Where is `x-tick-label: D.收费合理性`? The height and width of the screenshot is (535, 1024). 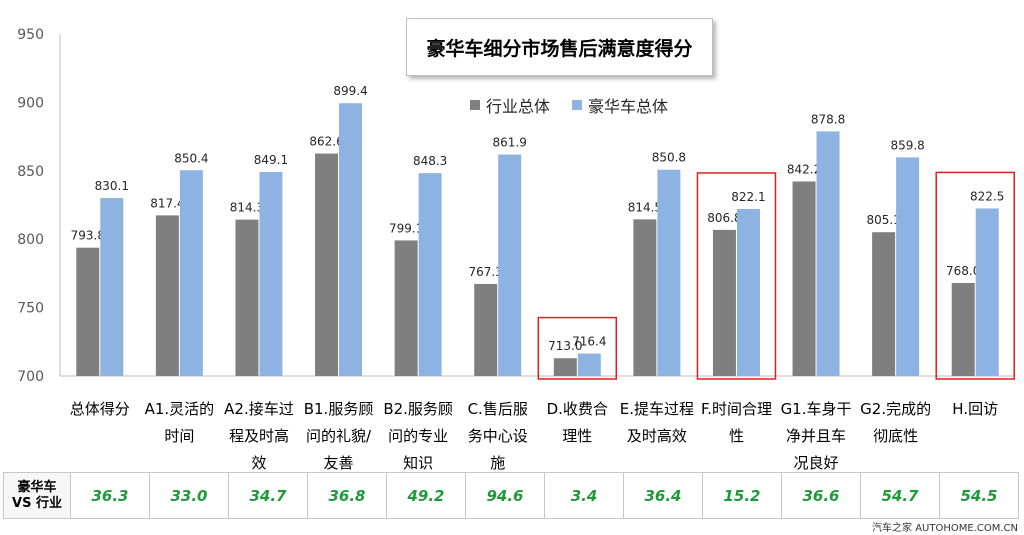
x-tick-label: D.收费合理性 is located at coordinates (577, 423).